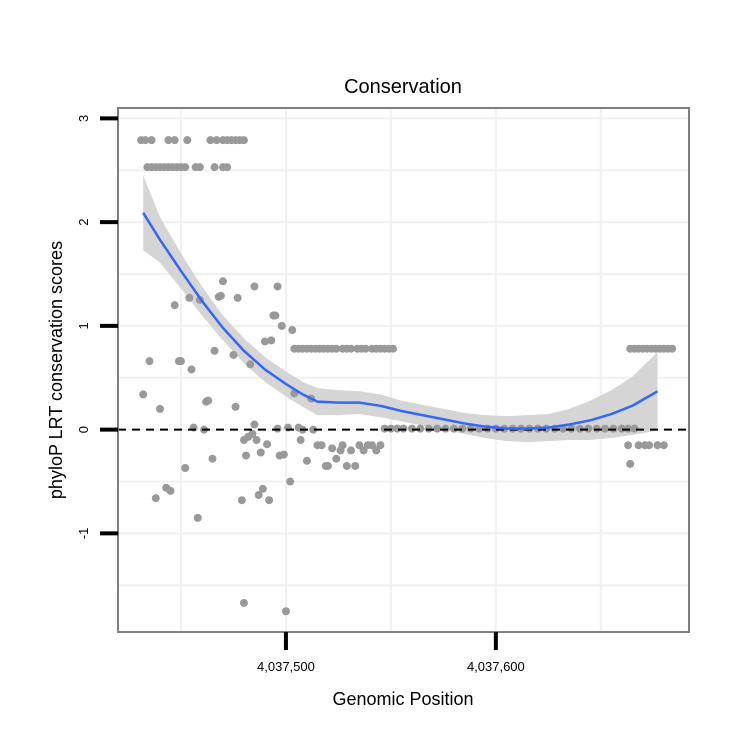 The height and width of the screenshot is (750, 750). What do you see at coordinates (83, 118) in the screenshot?
I see `y-tick-label: 3` at bounding box center [83, 118].